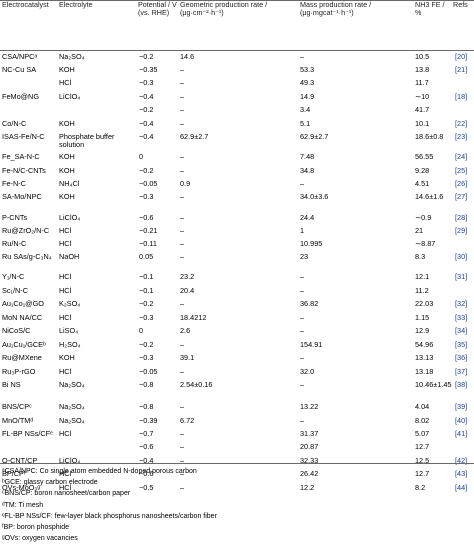  Describe the element at coordinates (429, 136) in the screenshot. I see `cell-nh3-fe: 18.6±0.8` at that location.